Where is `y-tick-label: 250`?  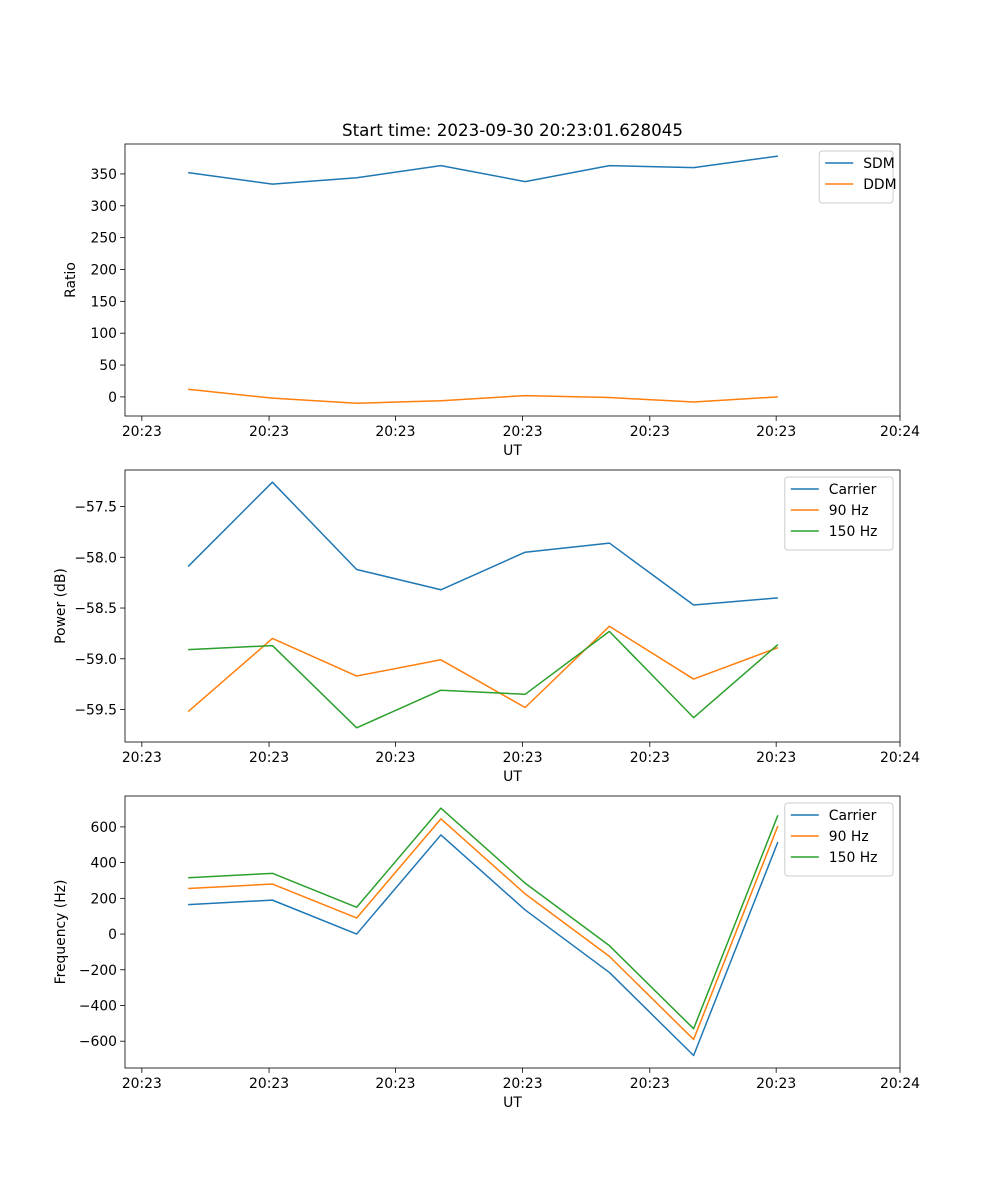
y-tick-label: 250 is located at coordinates (103, 239).